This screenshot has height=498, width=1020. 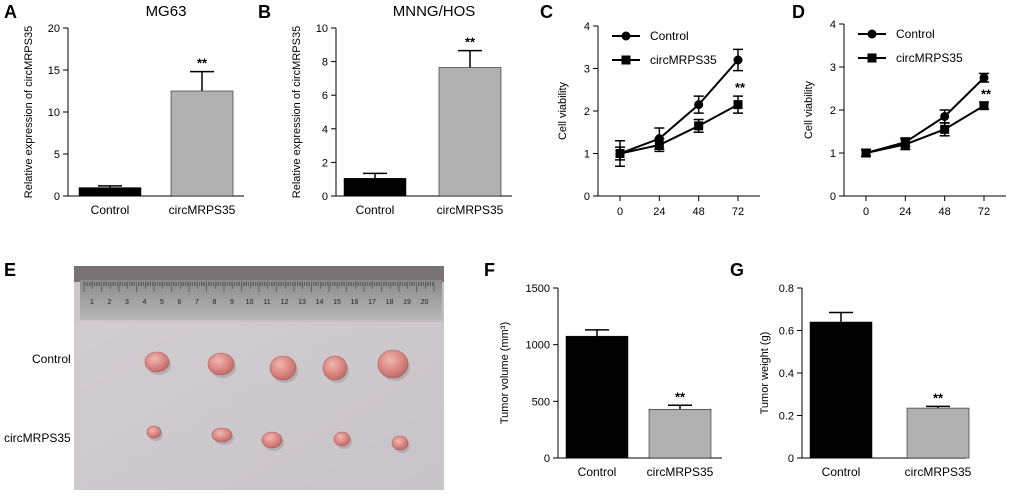 What do you see at coordinates (620, 212) in the screenshot?
I see `panel-c-x-tick-label: 0` at bounding box center [620, 212].